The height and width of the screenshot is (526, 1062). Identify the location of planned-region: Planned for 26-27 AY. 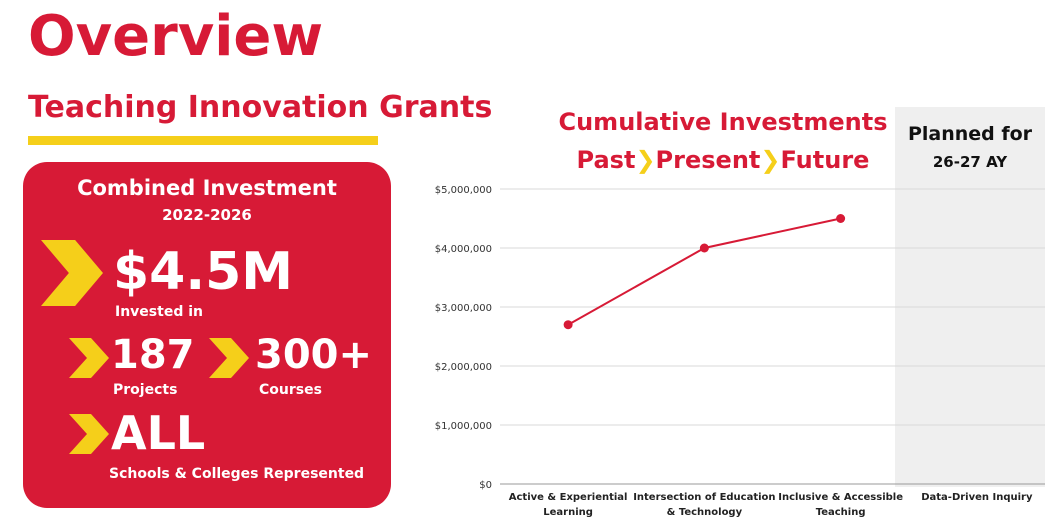
(970, 297).